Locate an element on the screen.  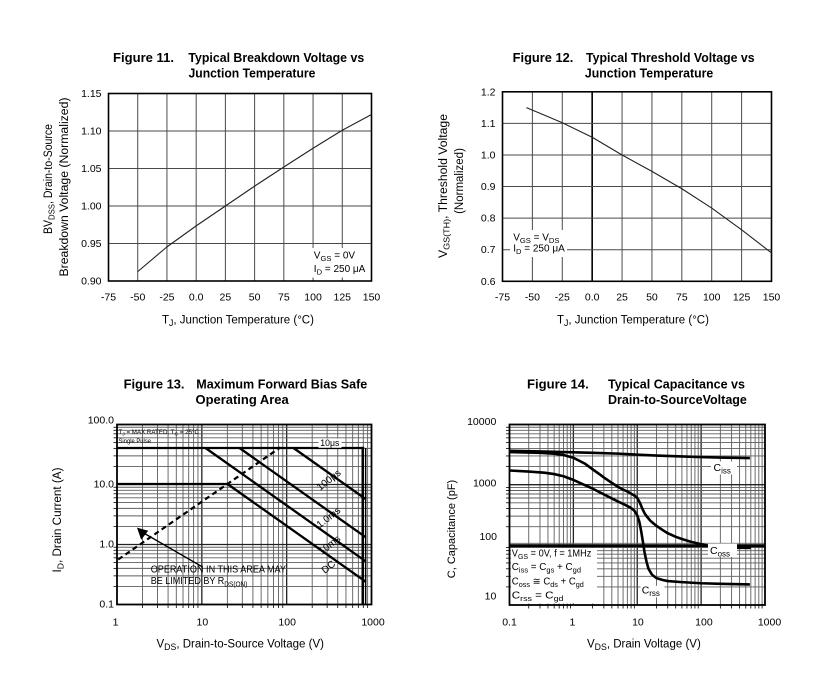
svg-text: 0.95 is located at coordinates (91, 244).